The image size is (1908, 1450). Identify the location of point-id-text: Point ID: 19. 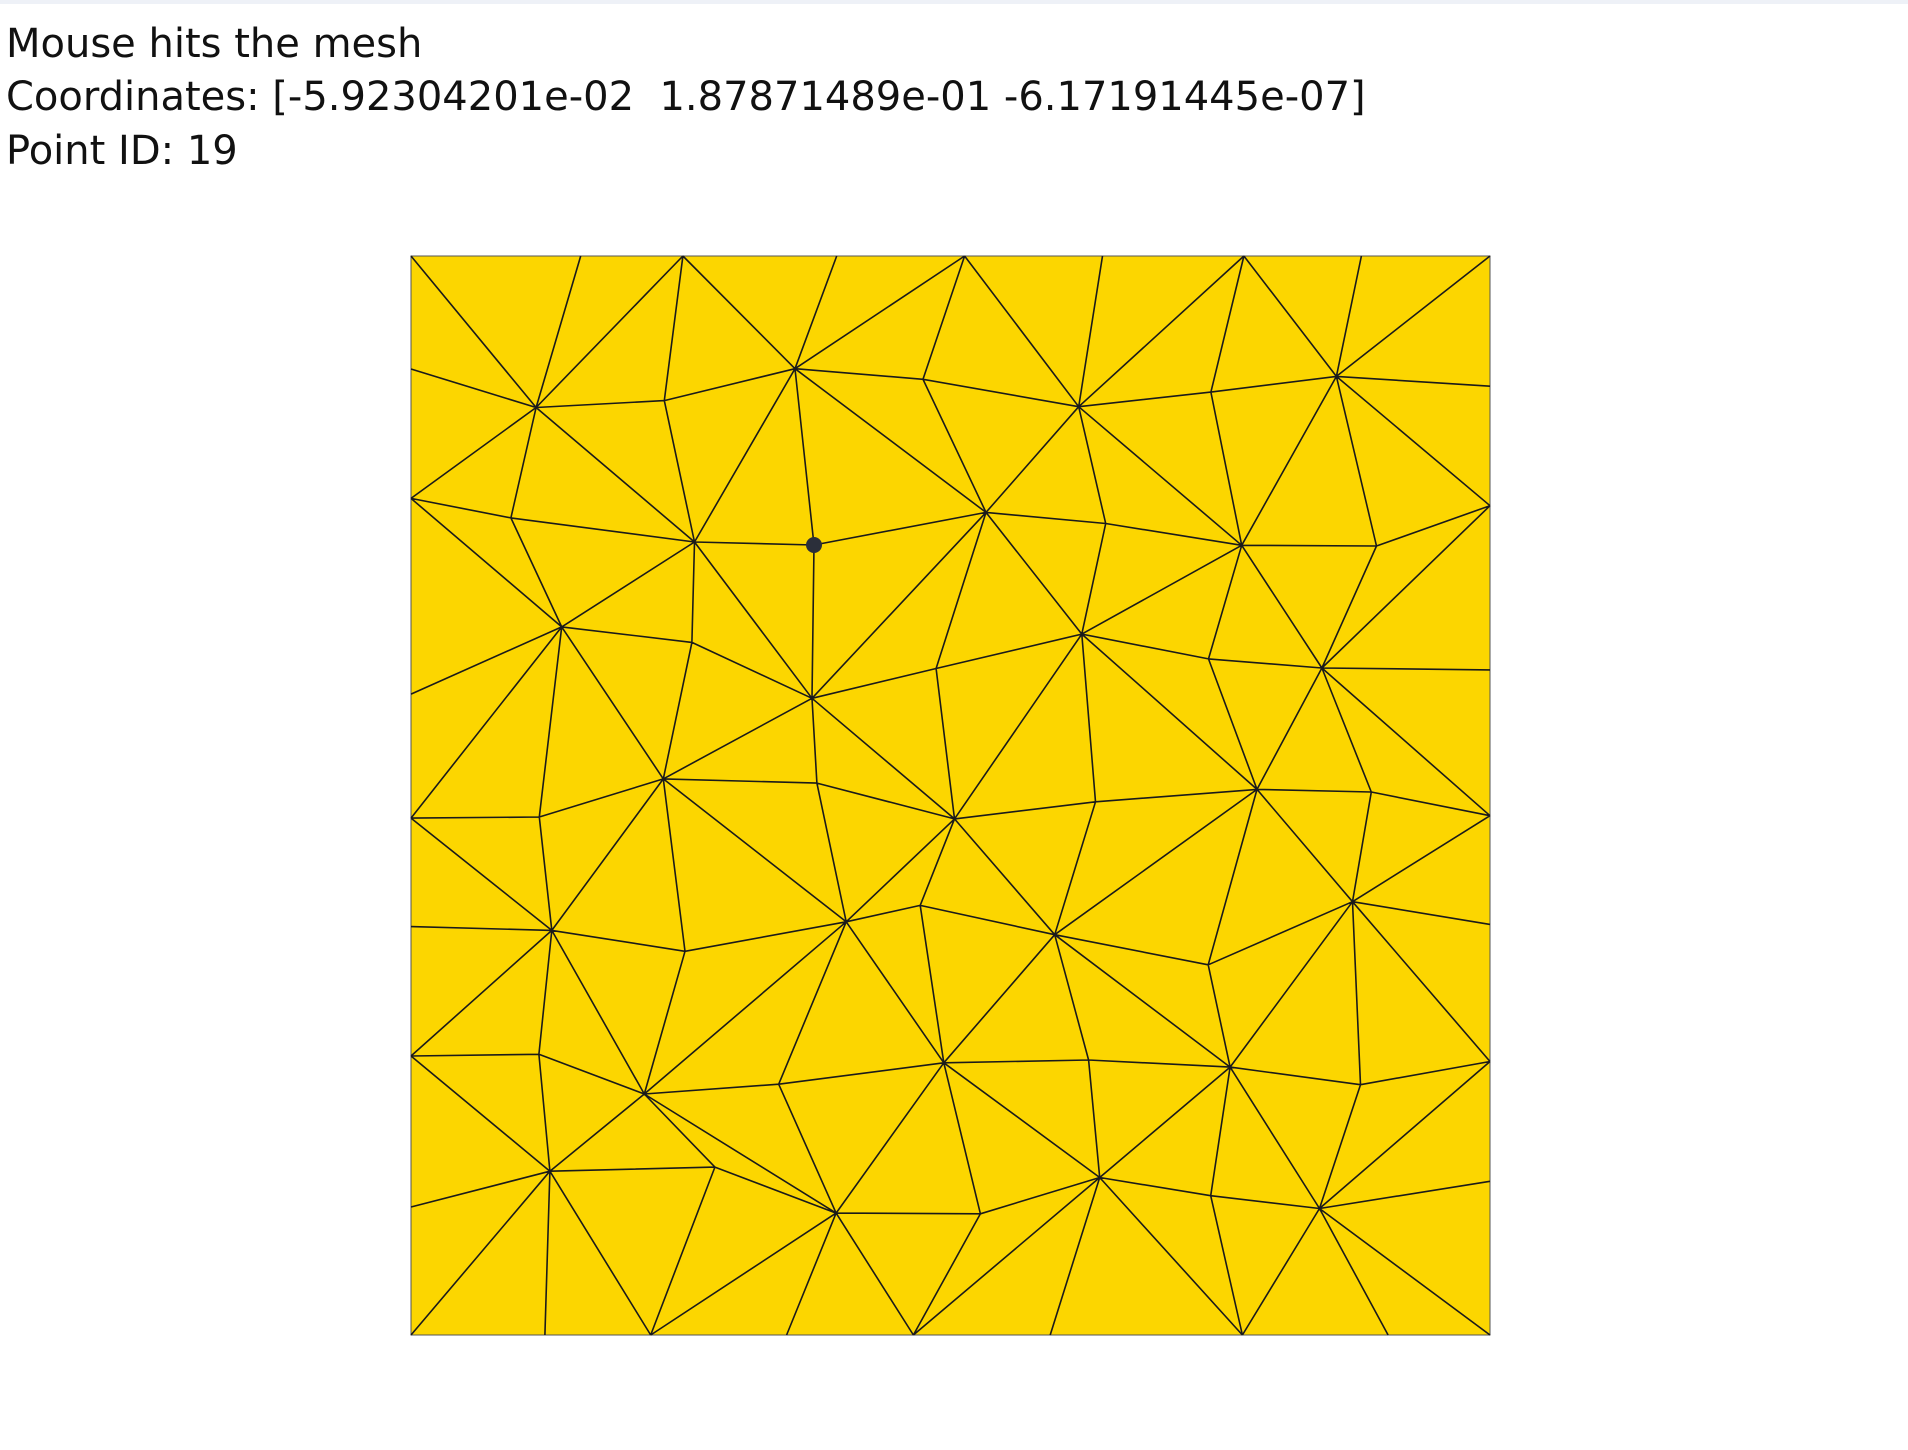
(122, 151).